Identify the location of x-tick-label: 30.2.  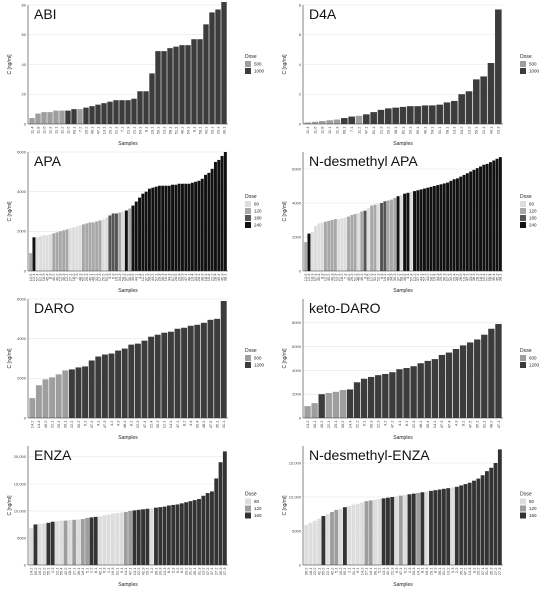
(78, 424).